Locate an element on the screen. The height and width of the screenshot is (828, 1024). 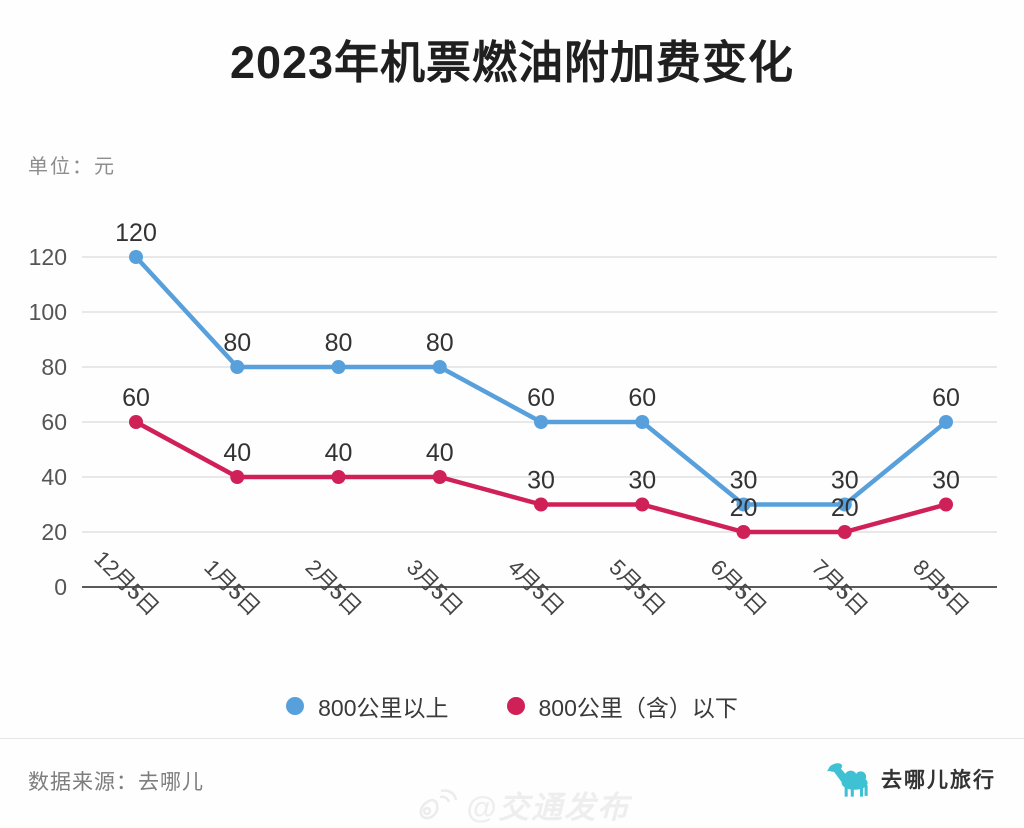
y-tick-label: 20 is located at coordinates (54, 532).